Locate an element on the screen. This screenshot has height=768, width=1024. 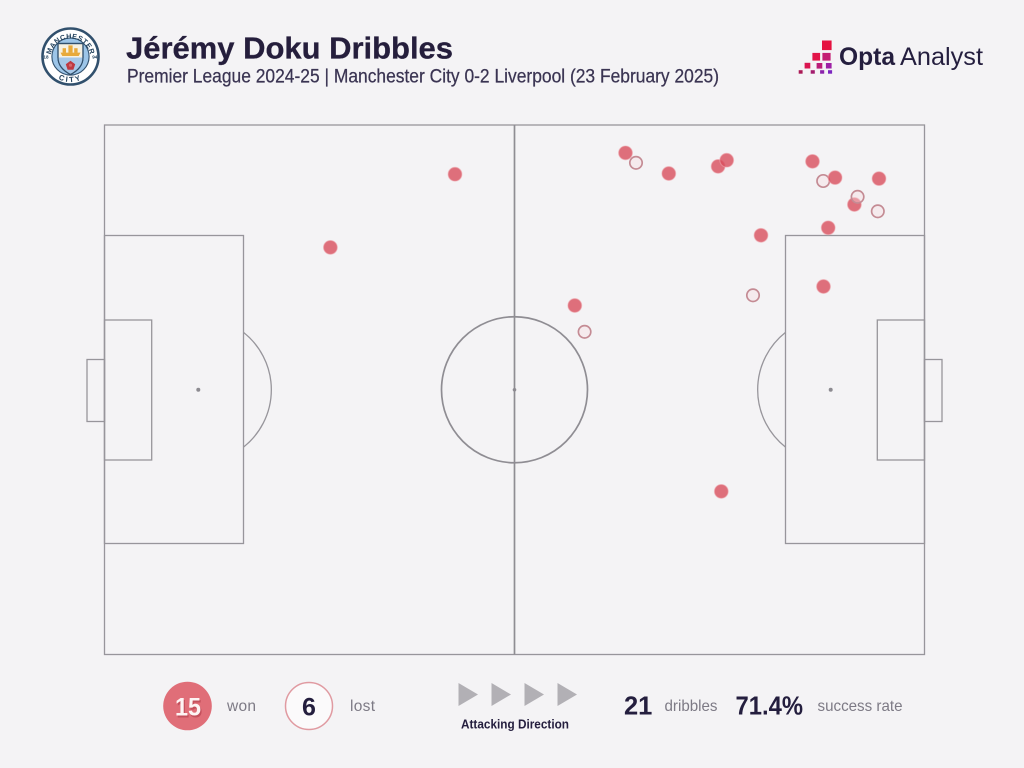
svg-text: Analyst is located at coordinates (941, 57).